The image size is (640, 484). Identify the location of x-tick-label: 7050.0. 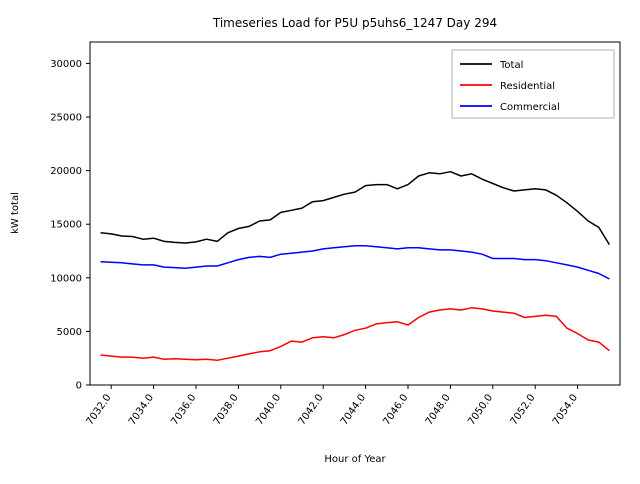
(480, 409).